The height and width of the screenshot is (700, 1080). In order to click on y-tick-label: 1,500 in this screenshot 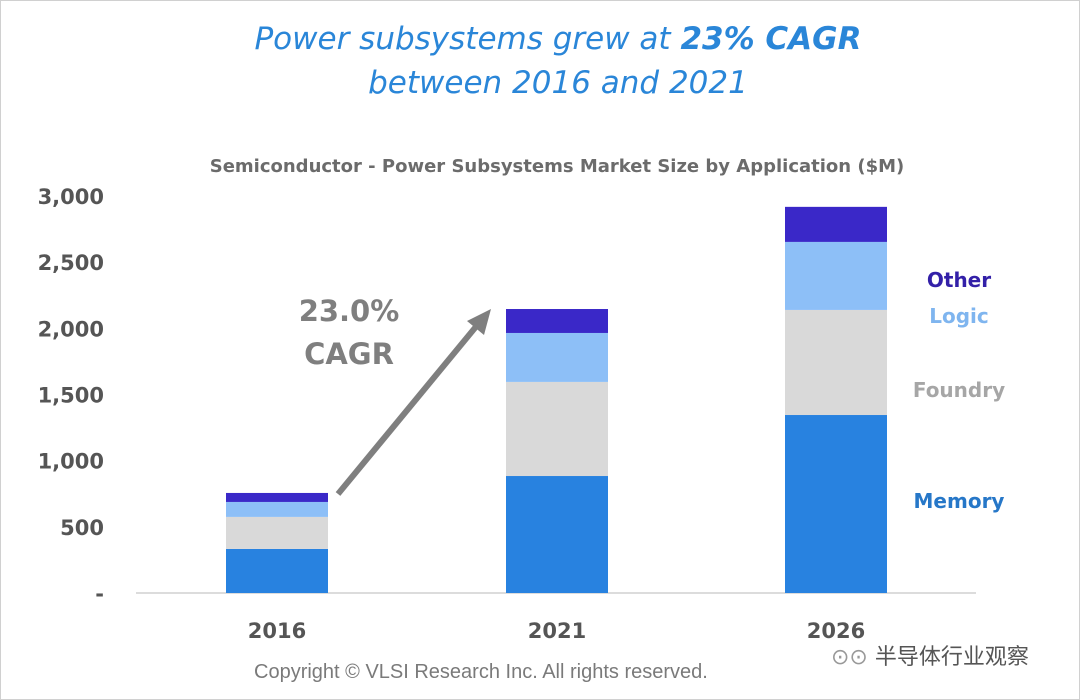, I will do `click(71, 396)`.